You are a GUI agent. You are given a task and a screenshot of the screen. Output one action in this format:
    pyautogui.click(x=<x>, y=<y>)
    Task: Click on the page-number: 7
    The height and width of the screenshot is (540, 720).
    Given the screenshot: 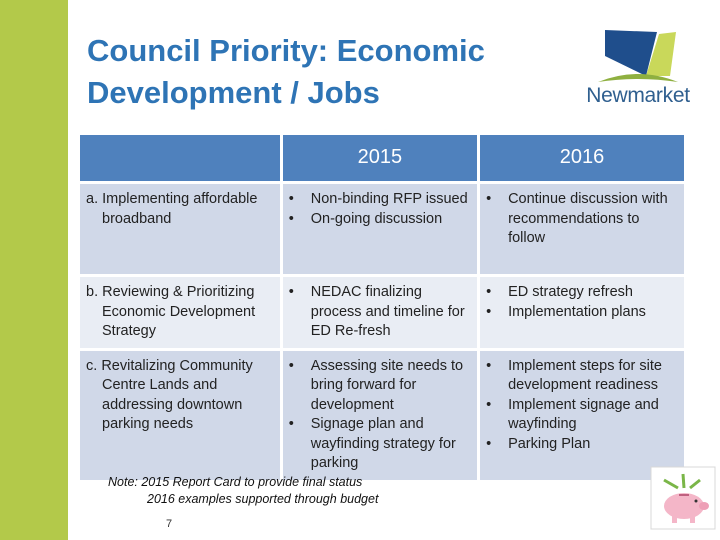 What is the action you would take?
    pyautogui.click(x=169, y=524)
    